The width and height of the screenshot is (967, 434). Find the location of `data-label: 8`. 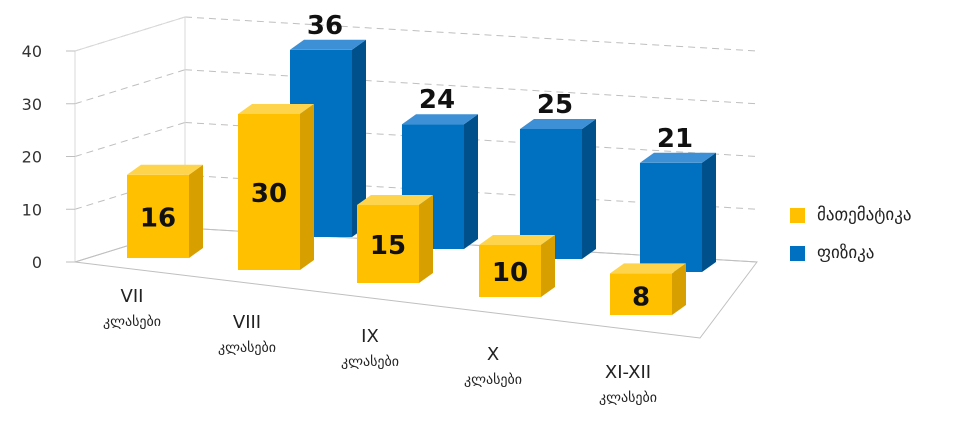

data-label: 8 is located at coordinates (641, 297).